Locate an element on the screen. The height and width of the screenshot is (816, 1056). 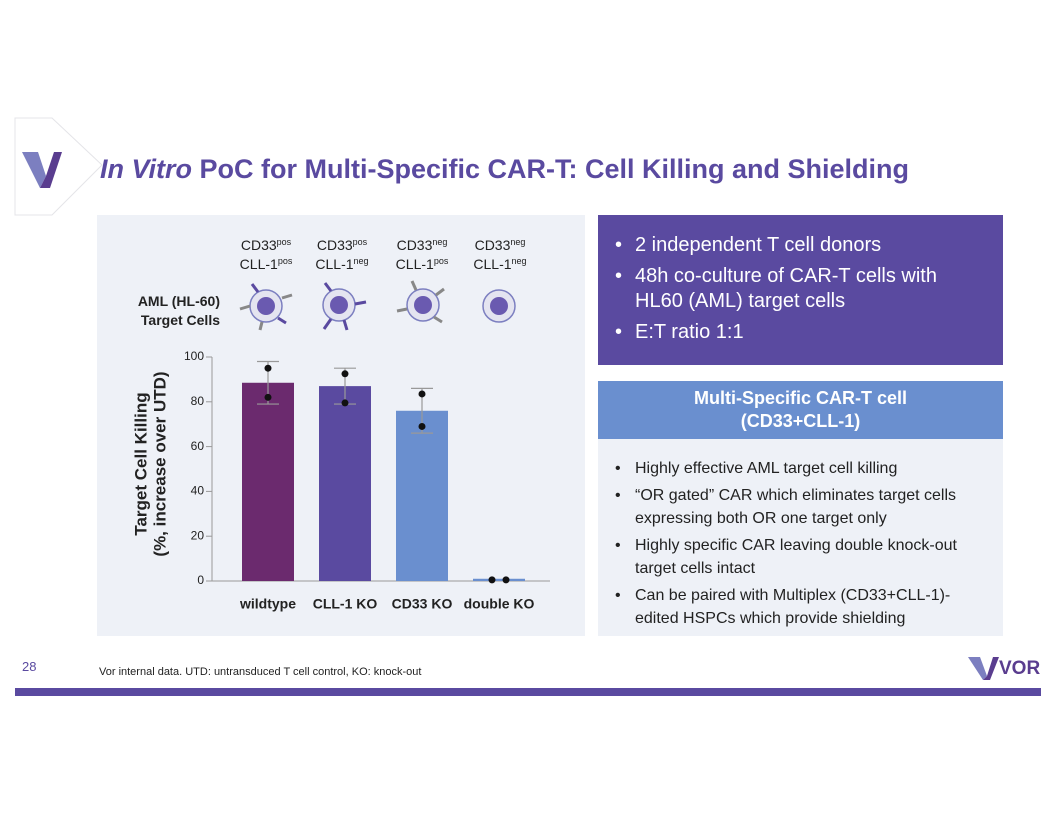
y-axis-label: Target Cell Killing is located at coordinates (140, 463).